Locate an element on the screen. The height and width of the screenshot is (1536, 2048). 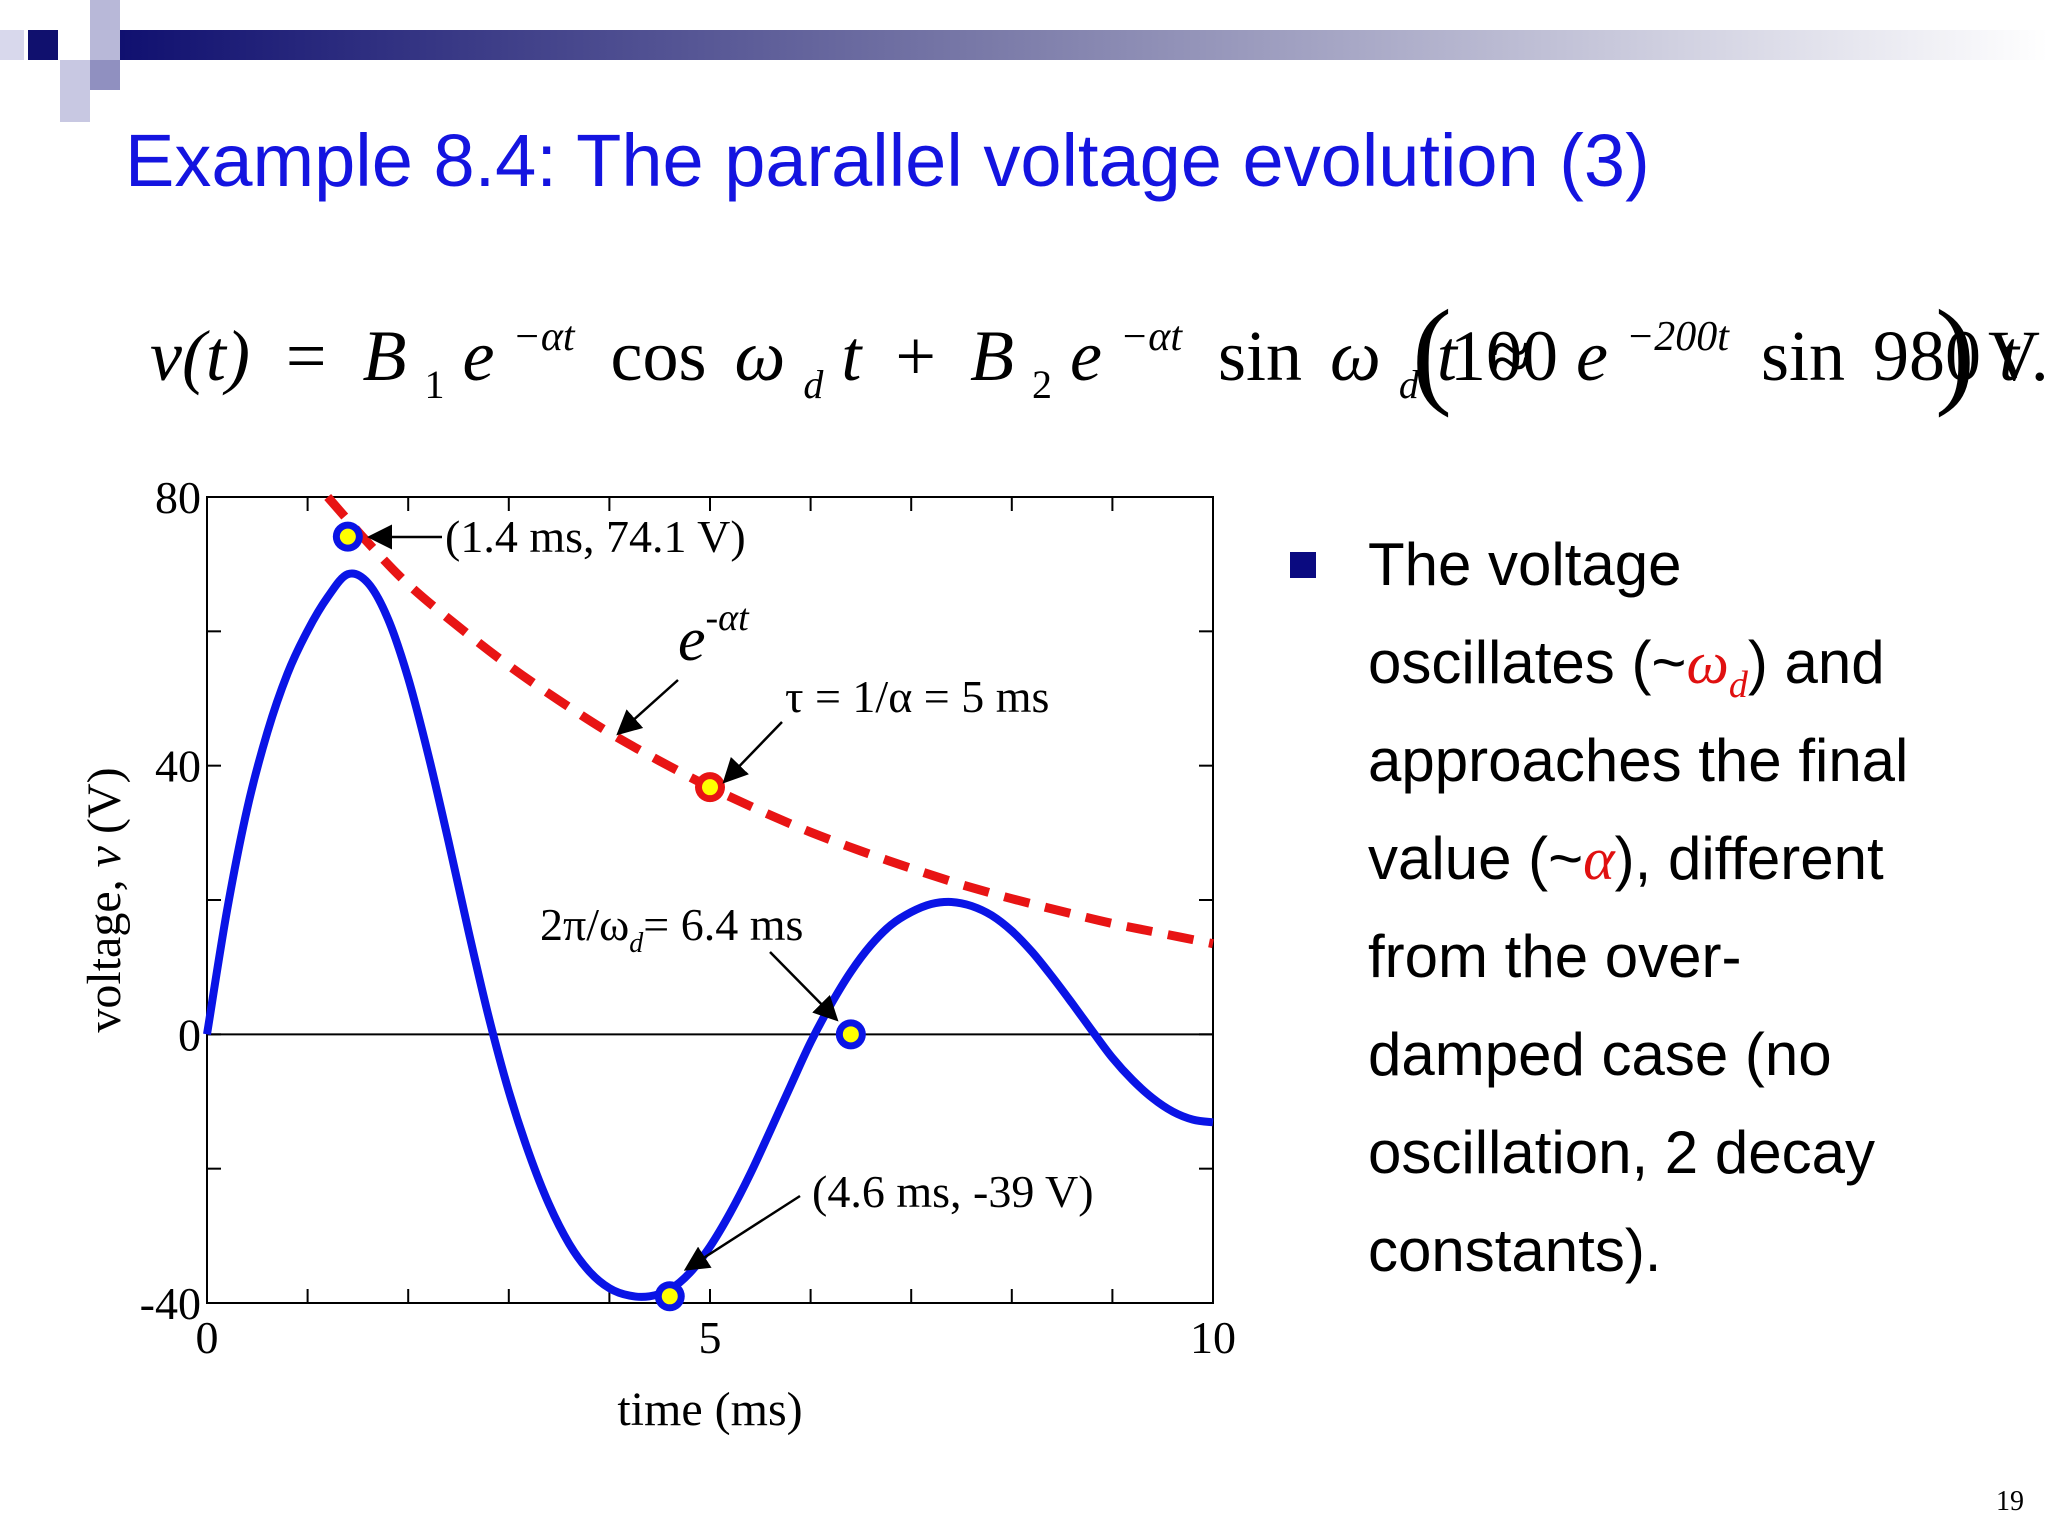
formula-omega1: ω is located at coordinates (760, 356).